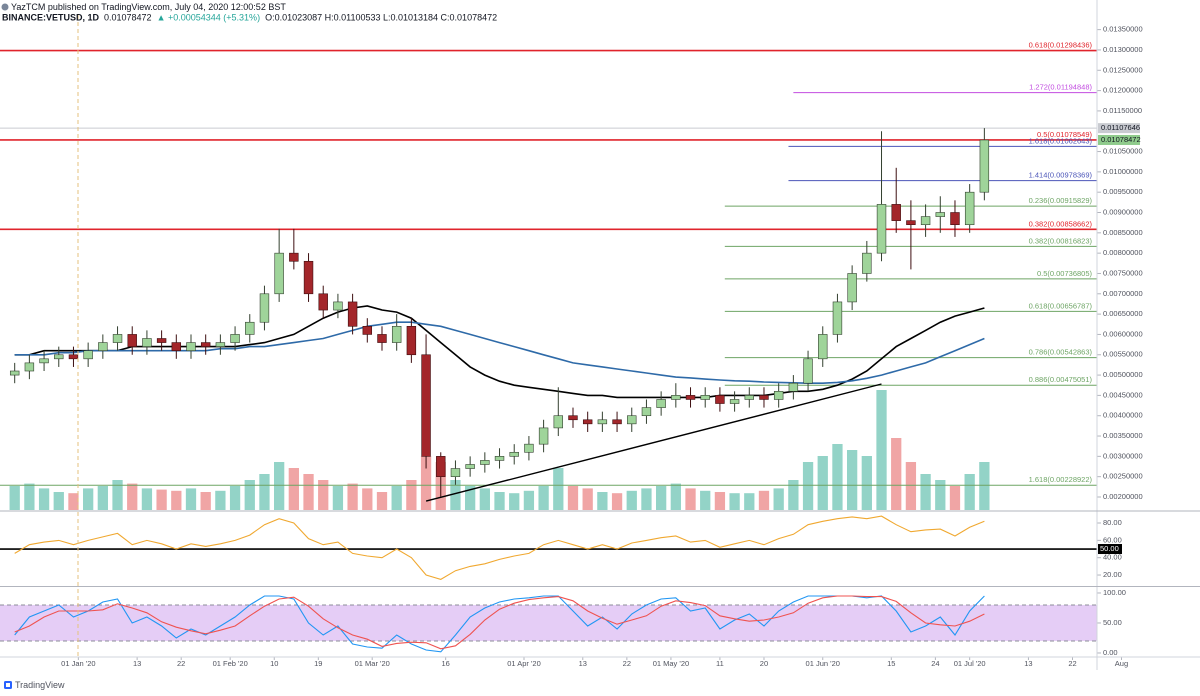 The height and width of the screenshot is (696, 1200). Describe the element at coordinates (274, 663) in the screenshot. I see `x-tick-label: 10` at that location.